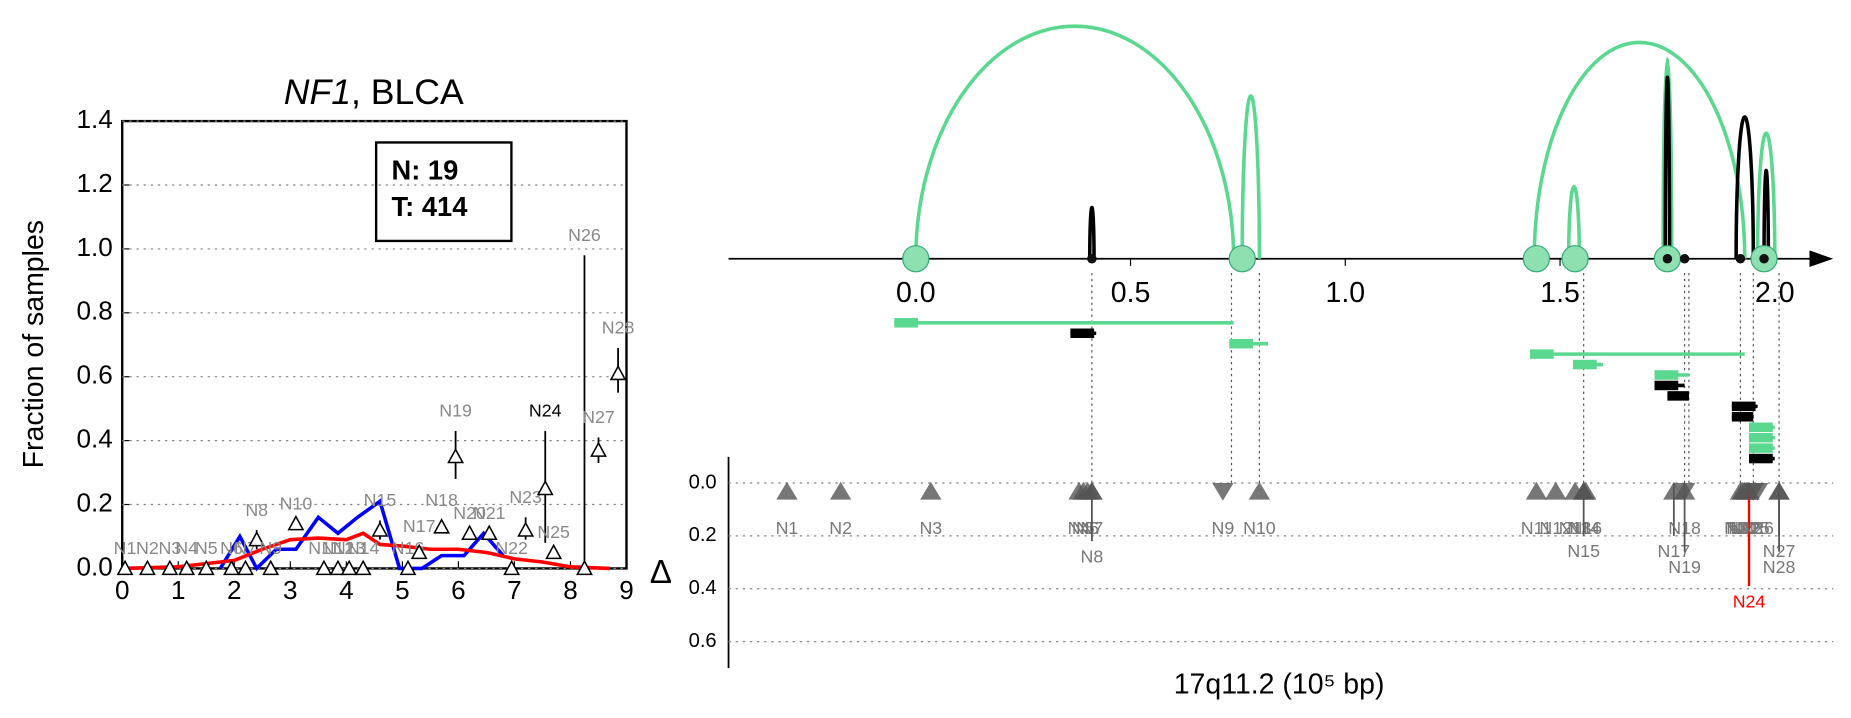 The width and height of the screenshot is (1851, 718). I want to click on point-label: N6, so click(231, 548).